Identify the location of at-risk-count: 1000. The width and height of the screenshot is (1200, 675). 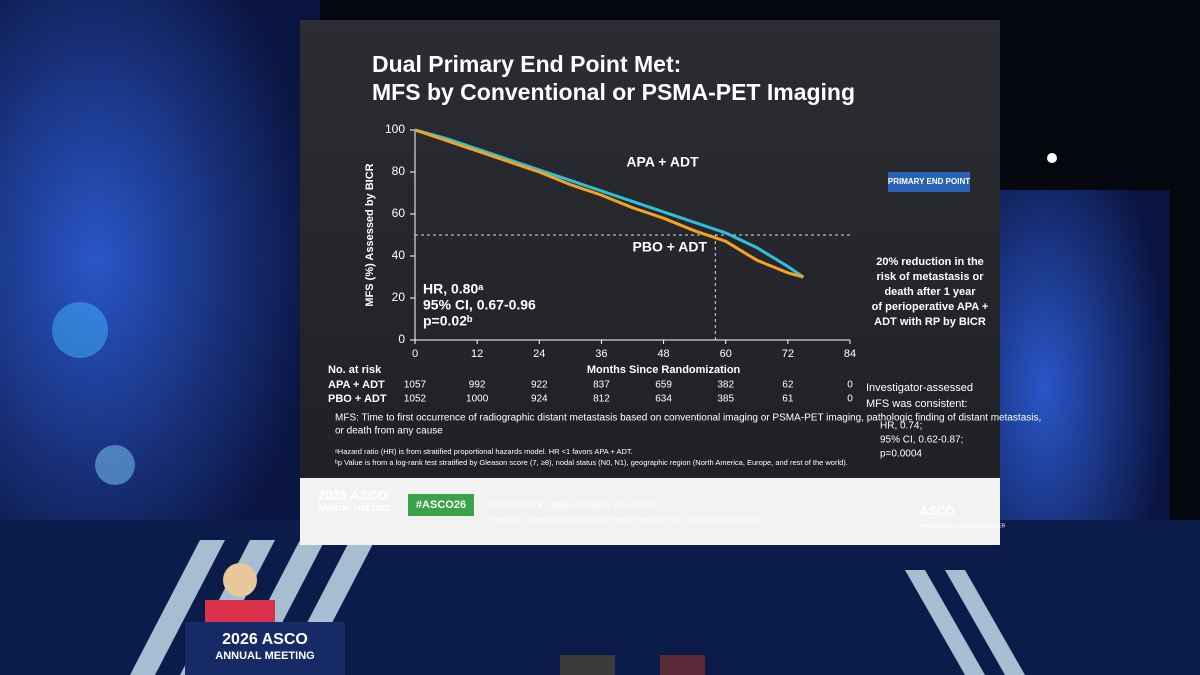
(477, 399).